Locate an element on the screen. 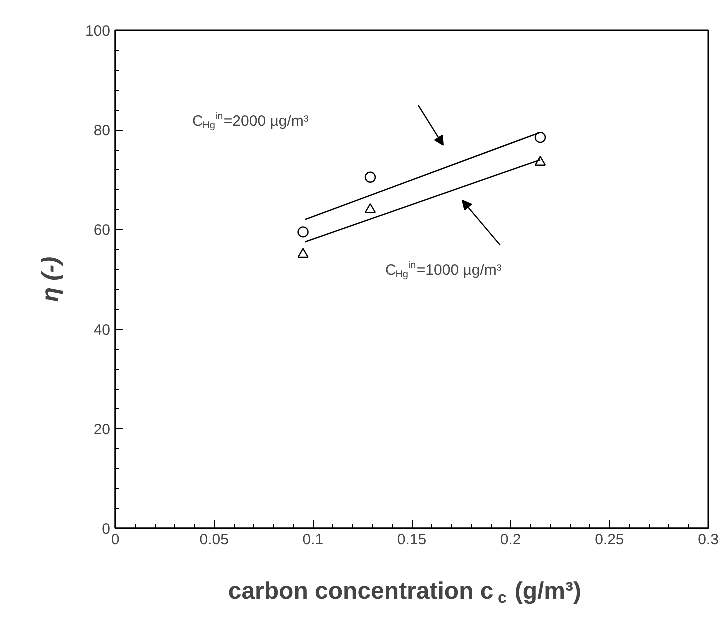 The width and height of the screenshot is (726, 623). y-tick-label: 60 is located at coordinates (102, 231).